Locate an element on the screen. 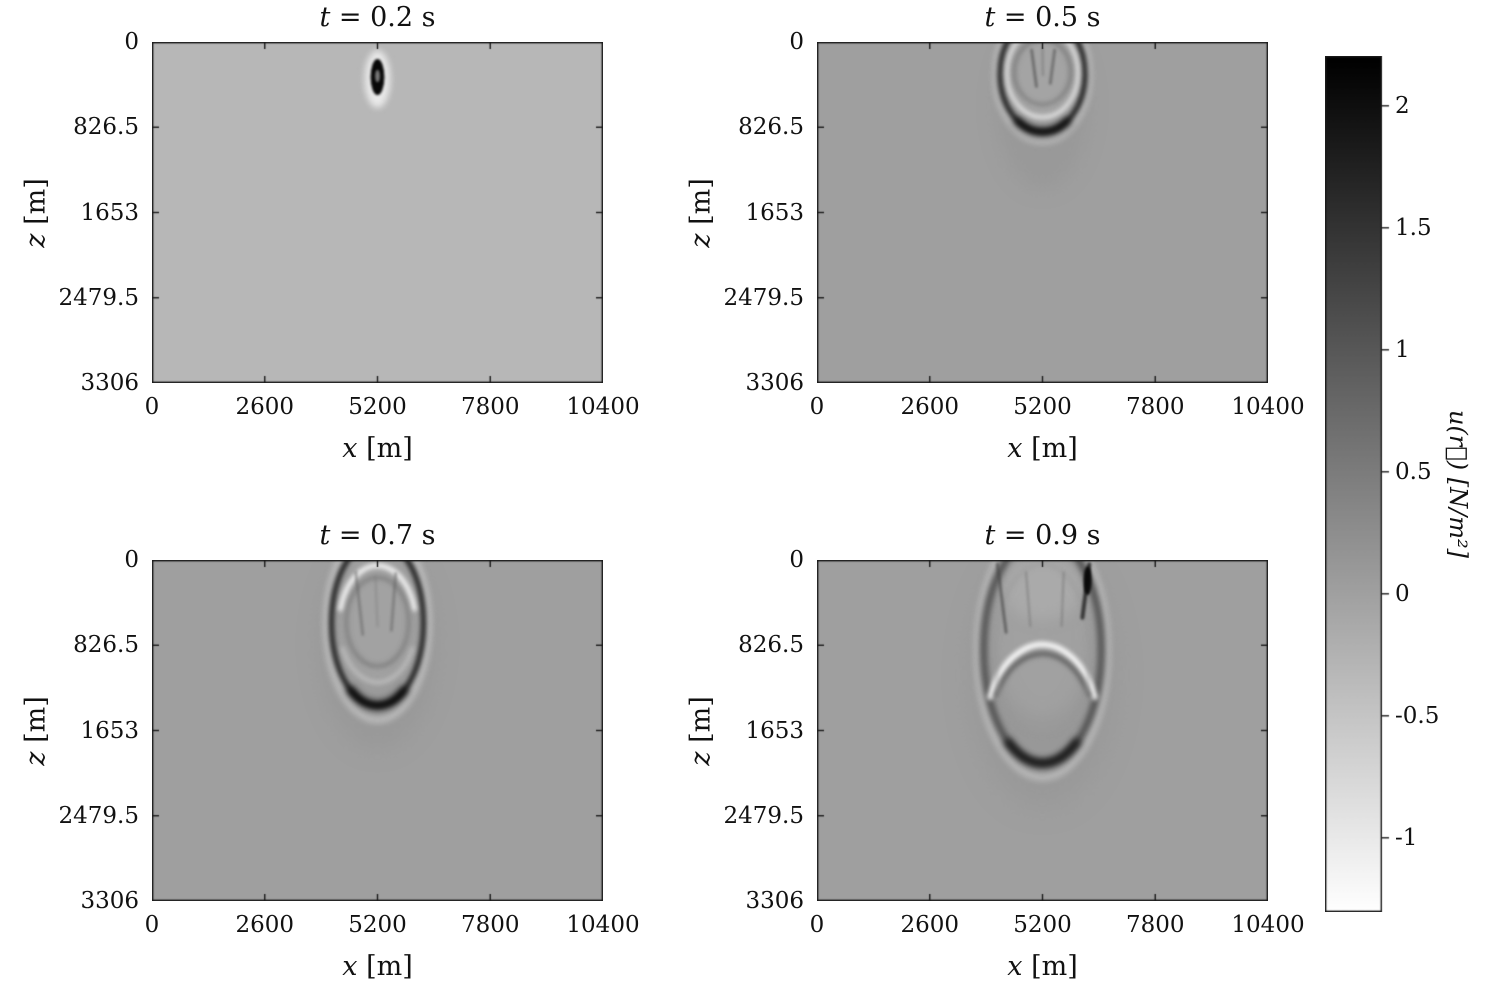 This screenshot has width=1496, height=1002. colorbar-tick-label: -1 is located at coordinates (1406, 837).